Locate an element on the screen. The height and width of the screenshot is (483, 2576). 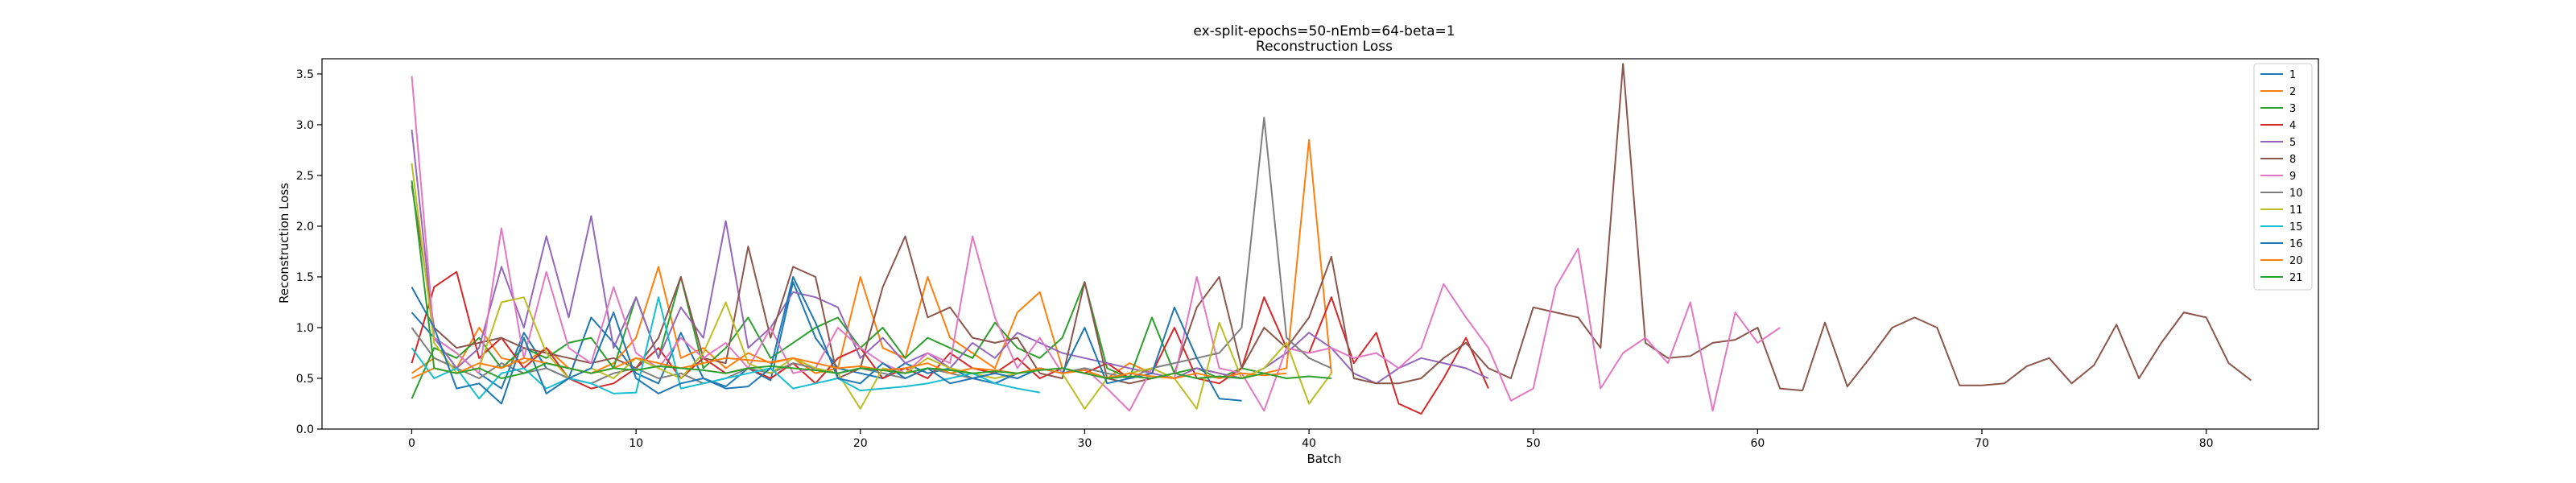
legend: 1 2 3 4 5 8 9 10 11 15 16 20 21 is located at coordinates (2283, 177).